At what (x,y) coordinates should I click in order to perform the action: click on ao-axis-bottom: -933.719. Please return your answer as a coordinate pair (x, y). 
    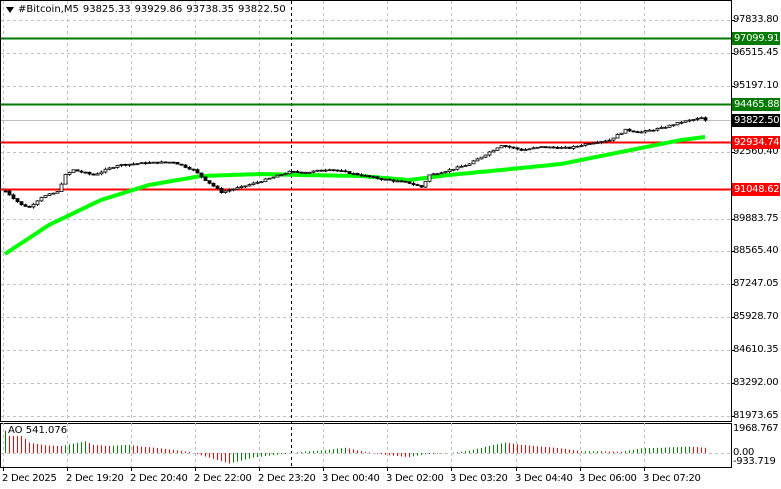
    Looking at the image, I should click on (754, 461).